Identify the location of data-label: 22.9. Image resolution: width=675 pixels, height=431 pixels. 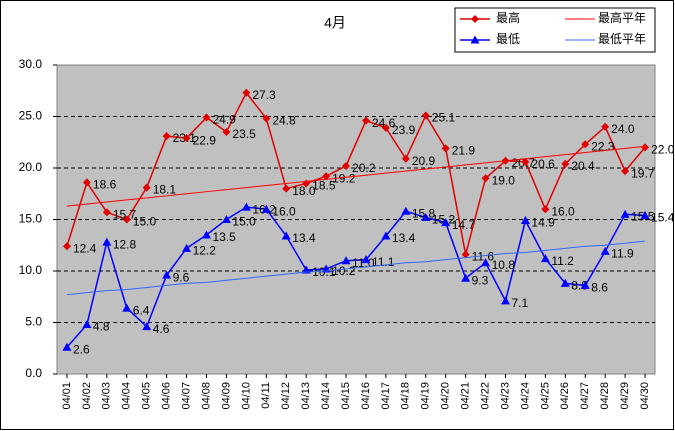
(205, 140).